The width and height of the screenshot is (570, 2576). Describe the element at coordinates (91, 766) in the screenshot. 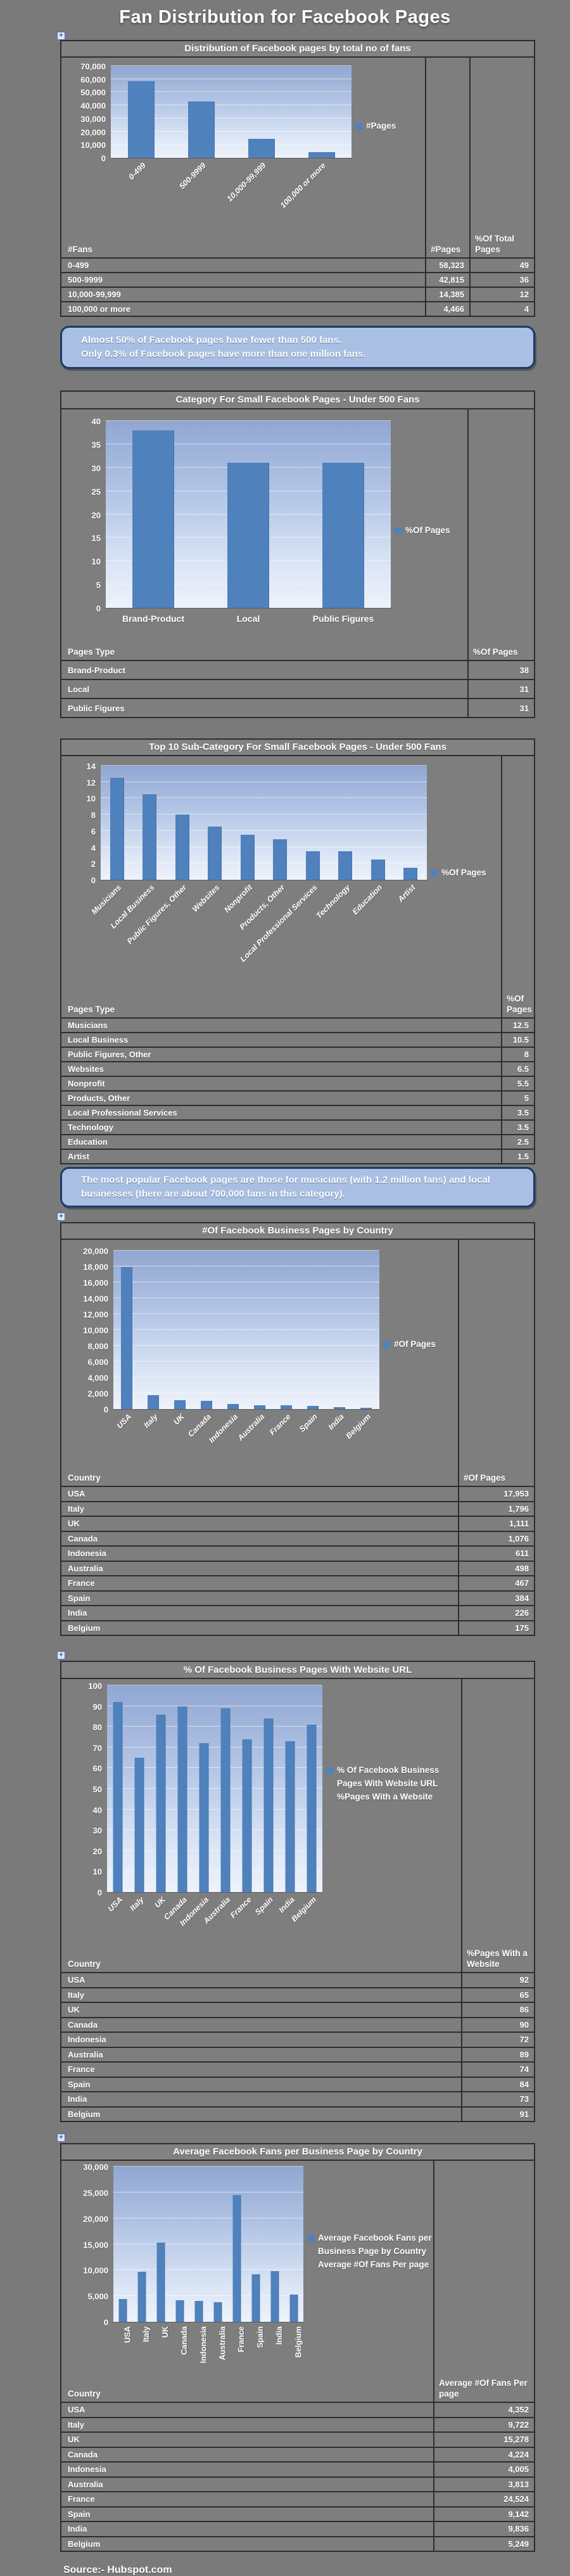

I see `y-axis-tick-label: 14` at that location.